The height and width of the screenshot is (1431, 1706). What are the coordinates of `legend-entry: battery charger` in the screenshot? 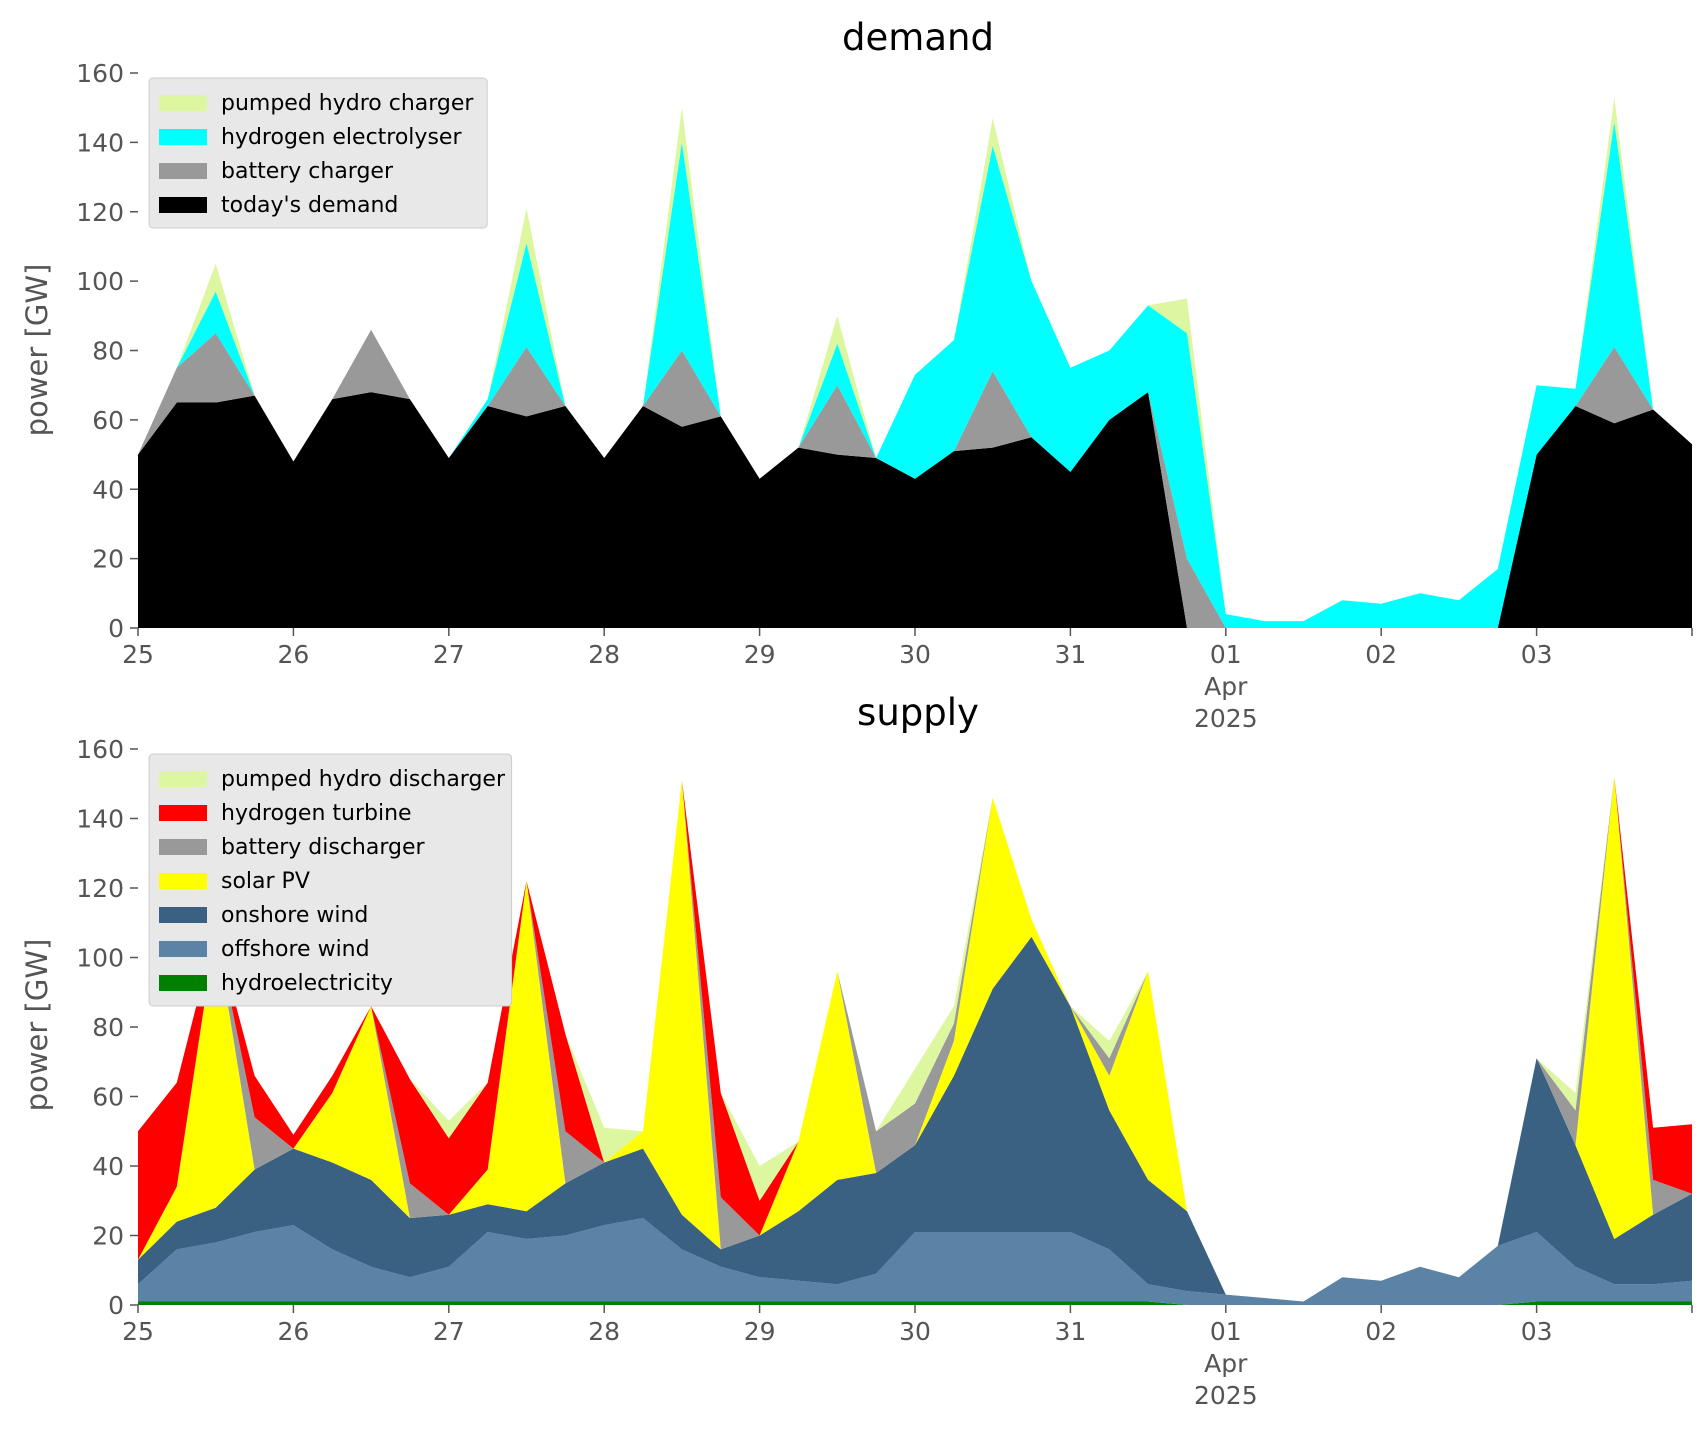 It's located at (307, 171).